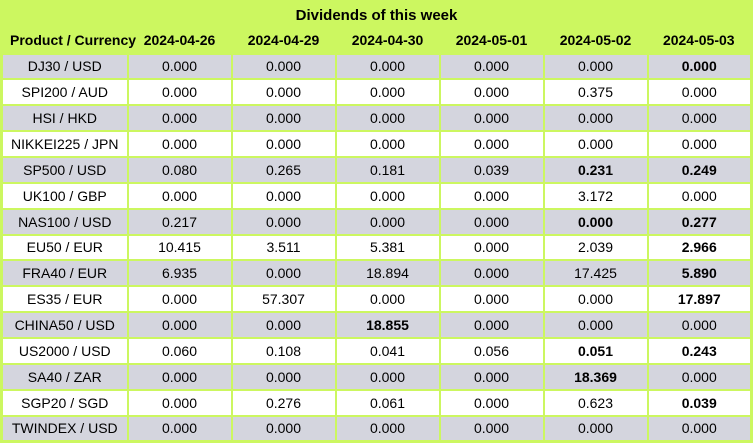  I want to click on dividend-value-cell: 0.041, so click(387, 350).